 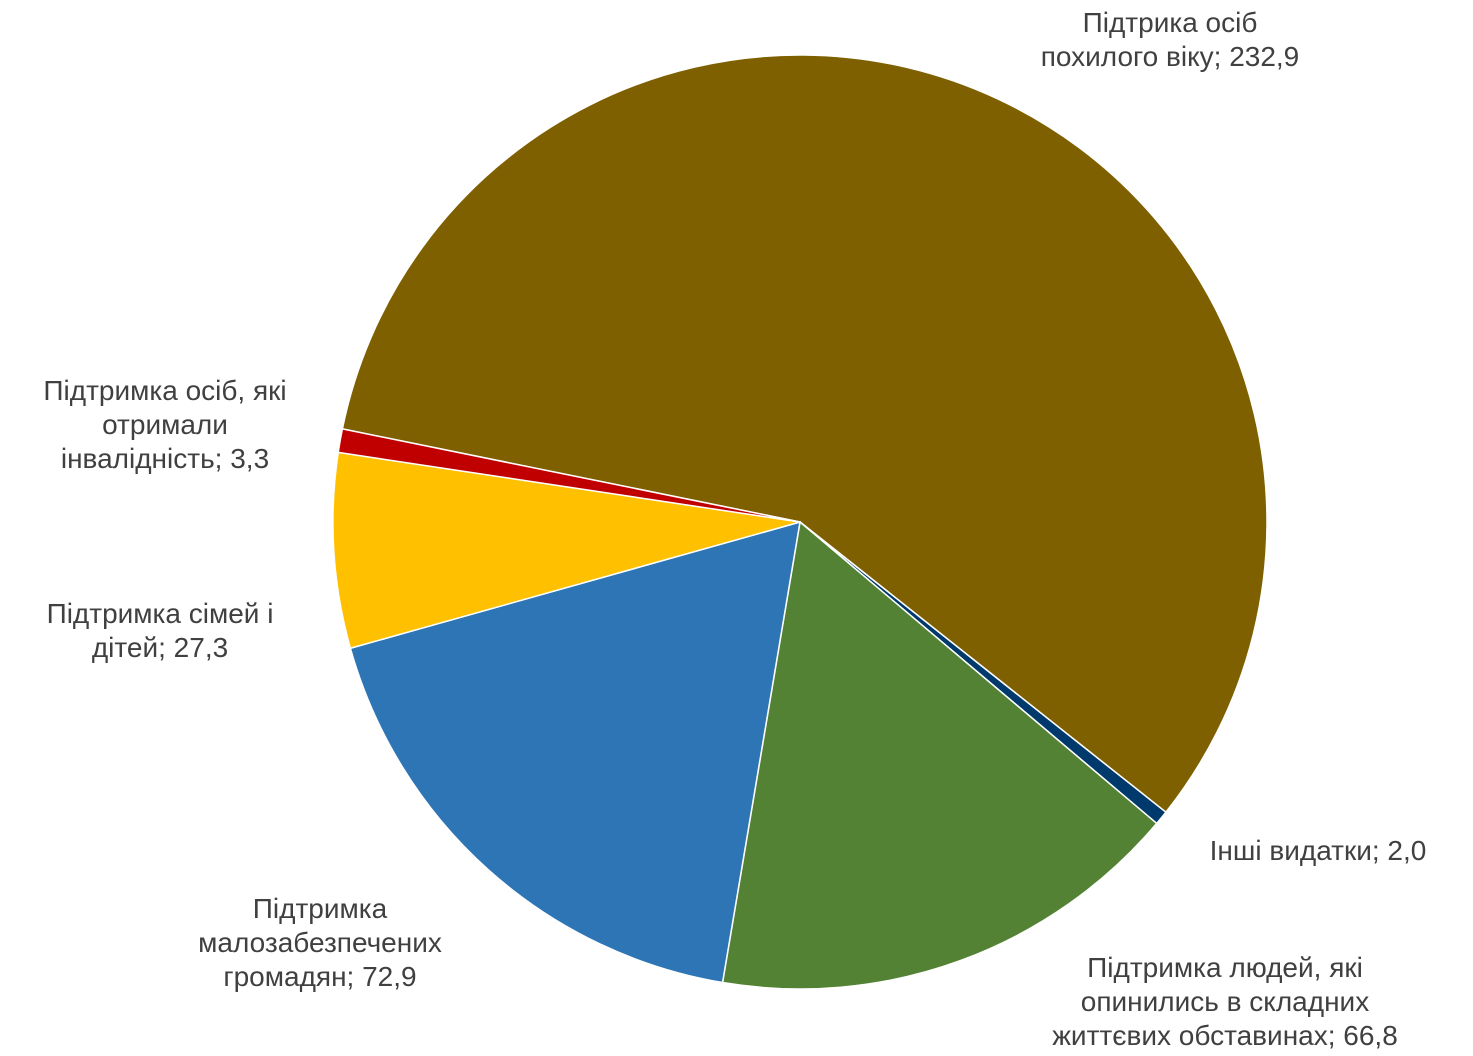 I want to click on label-line: Інші видатки; 2,0, so click(x=1318, y=850).